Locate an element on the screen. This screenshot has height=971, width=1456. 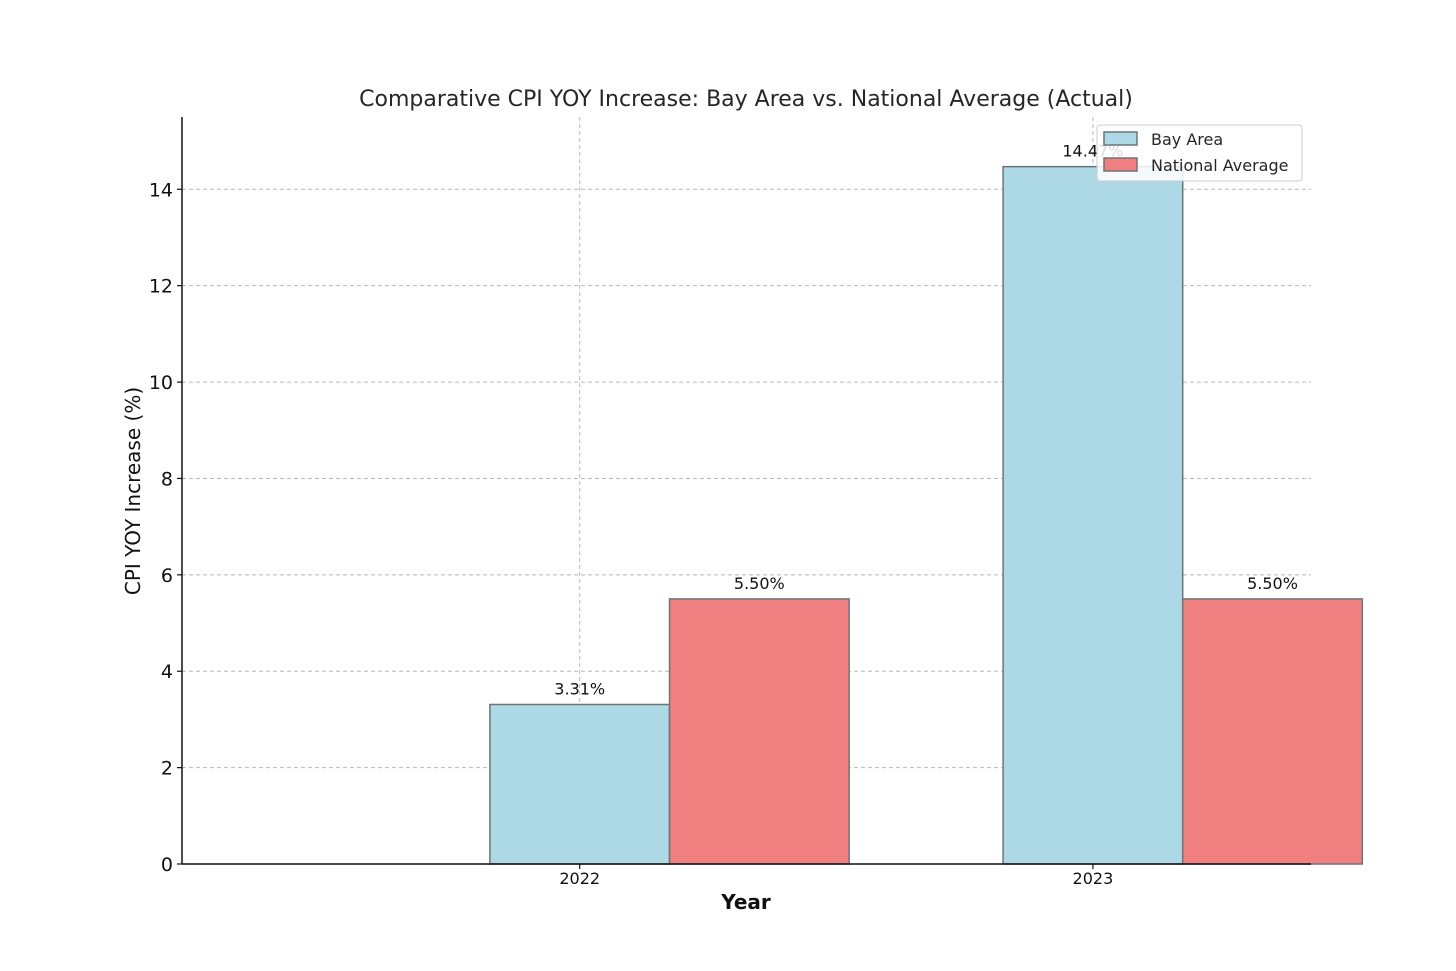
legend: Bay Area National Average is located at coordinates (1199, 153).